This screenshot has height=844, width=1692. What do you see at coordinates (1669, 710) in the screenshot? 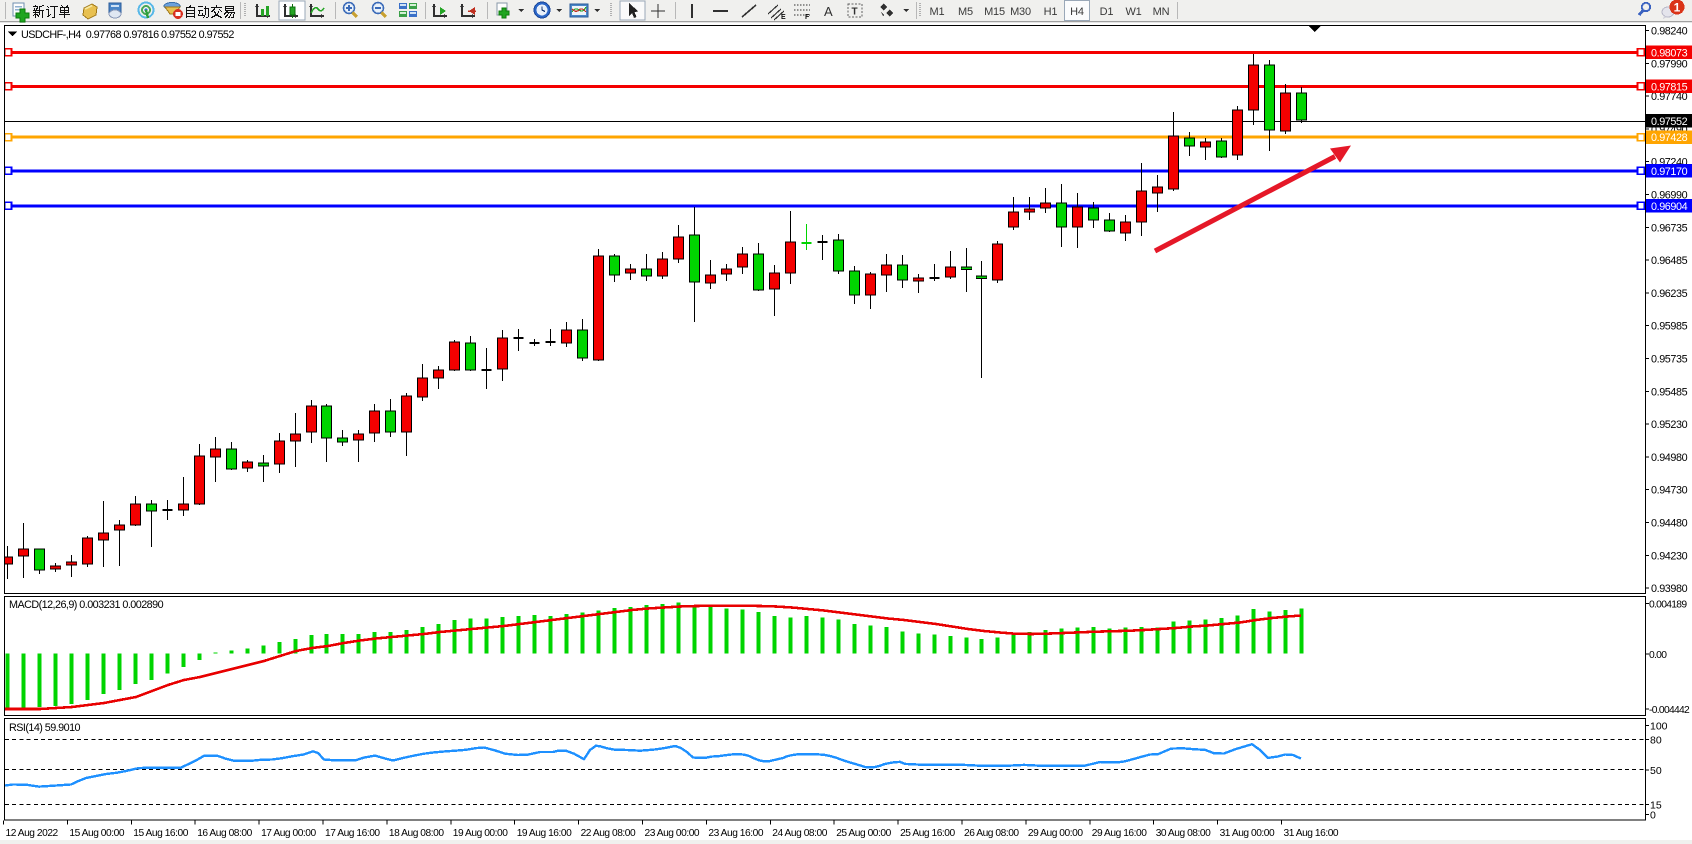
I see `svg-text: -0.004442` at bounding box center [1669, 710].